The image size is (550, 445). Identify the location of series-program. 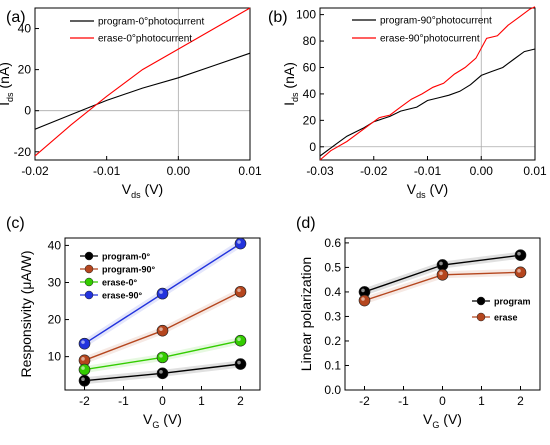
(442, 273).